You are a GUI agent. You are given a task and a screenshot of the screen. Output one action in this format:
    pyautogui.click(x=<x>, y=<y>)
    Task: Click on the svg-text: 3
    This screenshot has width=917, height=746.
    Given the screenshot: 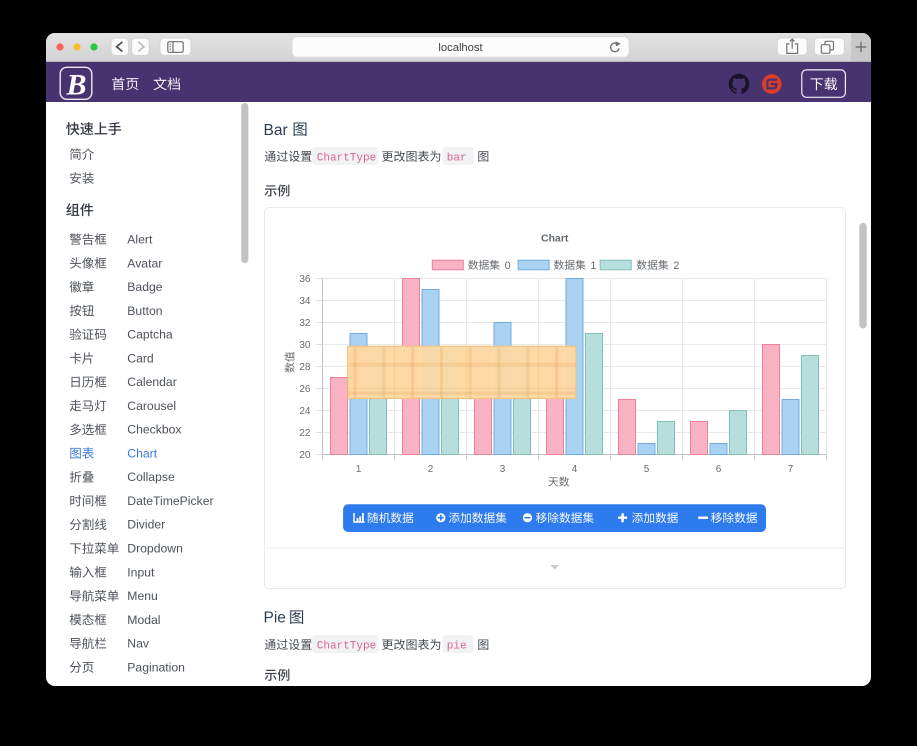 What is the action you would take?
    pyautogui.click(x=503, y=469)
    